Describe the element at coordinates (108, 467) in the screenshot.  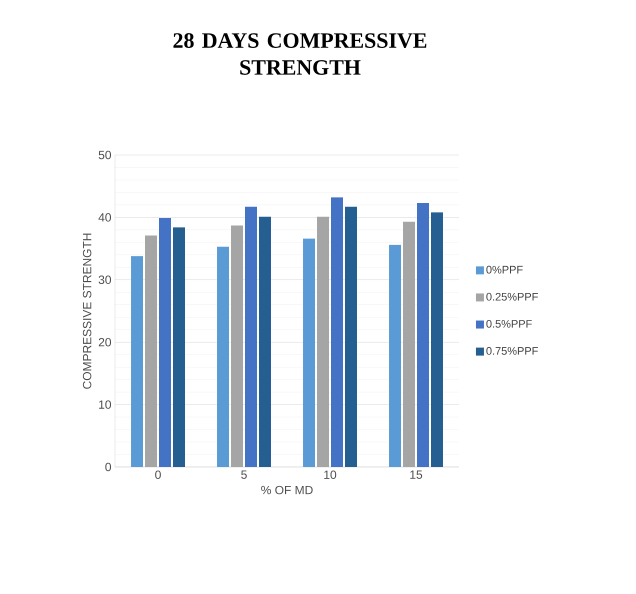
I see `y-tick-label: 0` at that location.